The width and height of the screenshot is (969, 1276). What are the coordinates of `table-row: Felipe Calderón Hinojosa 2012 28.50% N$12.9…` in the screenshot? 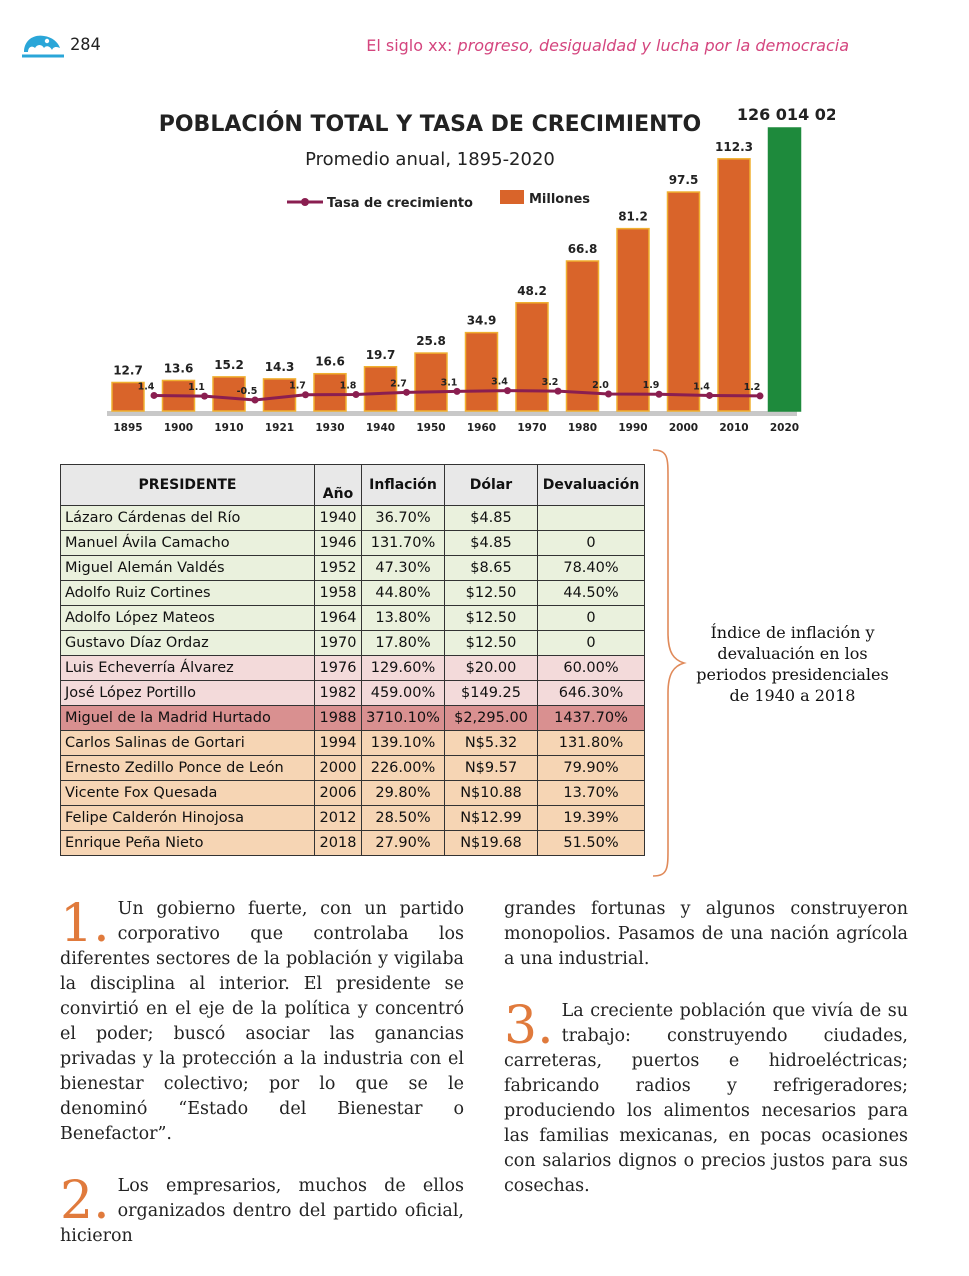 It's located at (352, 818).